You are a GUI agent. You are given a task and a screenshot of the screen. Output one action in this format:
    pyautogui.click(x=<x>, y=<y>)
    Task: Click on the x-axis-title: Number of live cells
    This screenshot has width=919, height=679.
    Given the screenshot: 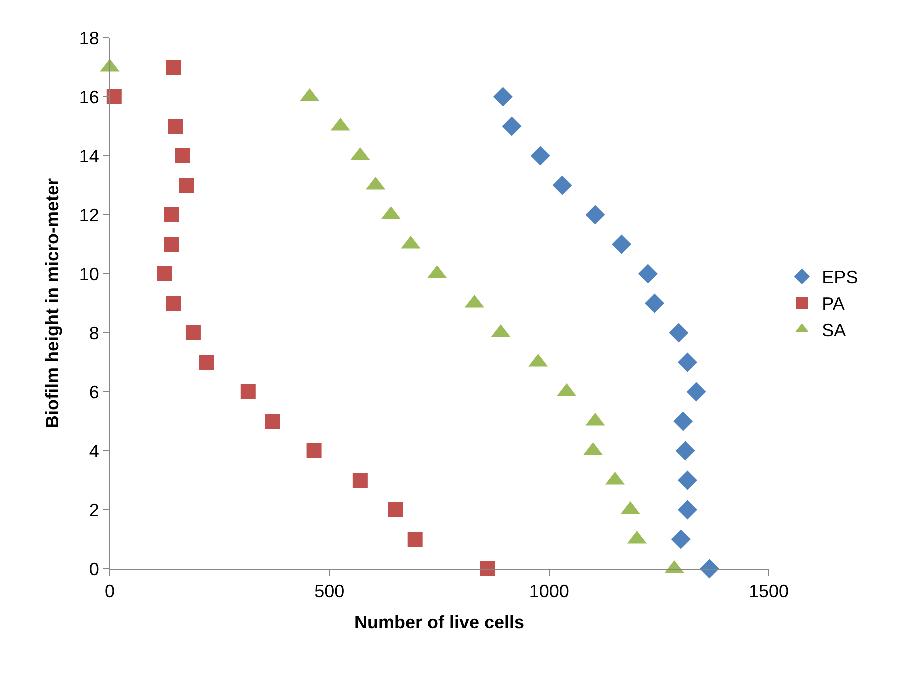 What is the action you would take?
    pyautogui.click(x=439, y=622)
    